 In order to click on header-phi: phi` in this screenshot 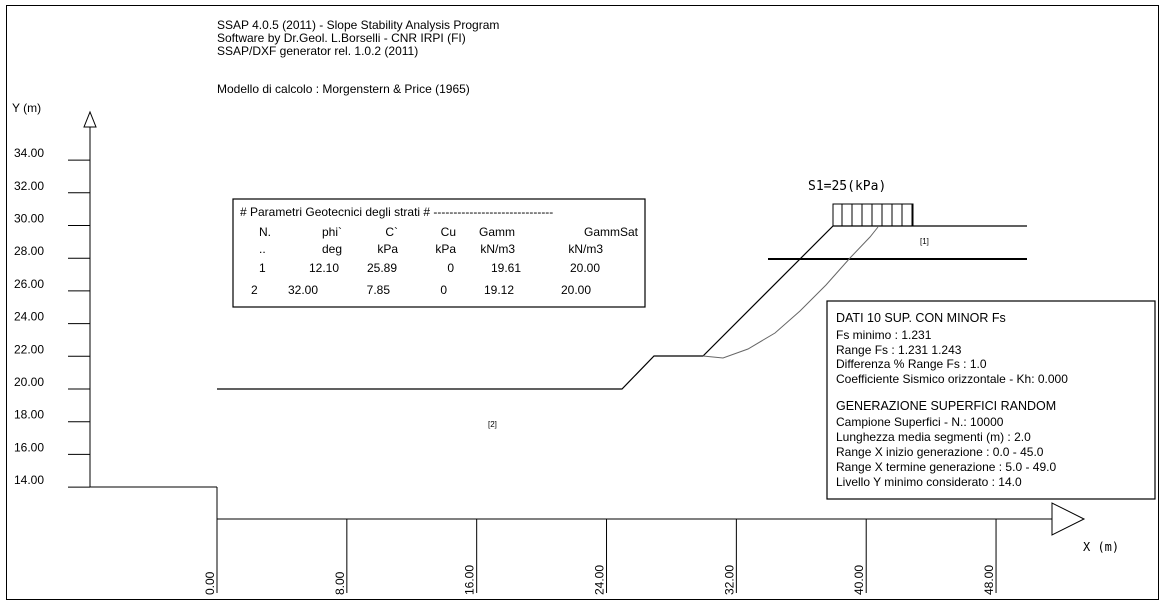, I will do `click(332, 232)`.